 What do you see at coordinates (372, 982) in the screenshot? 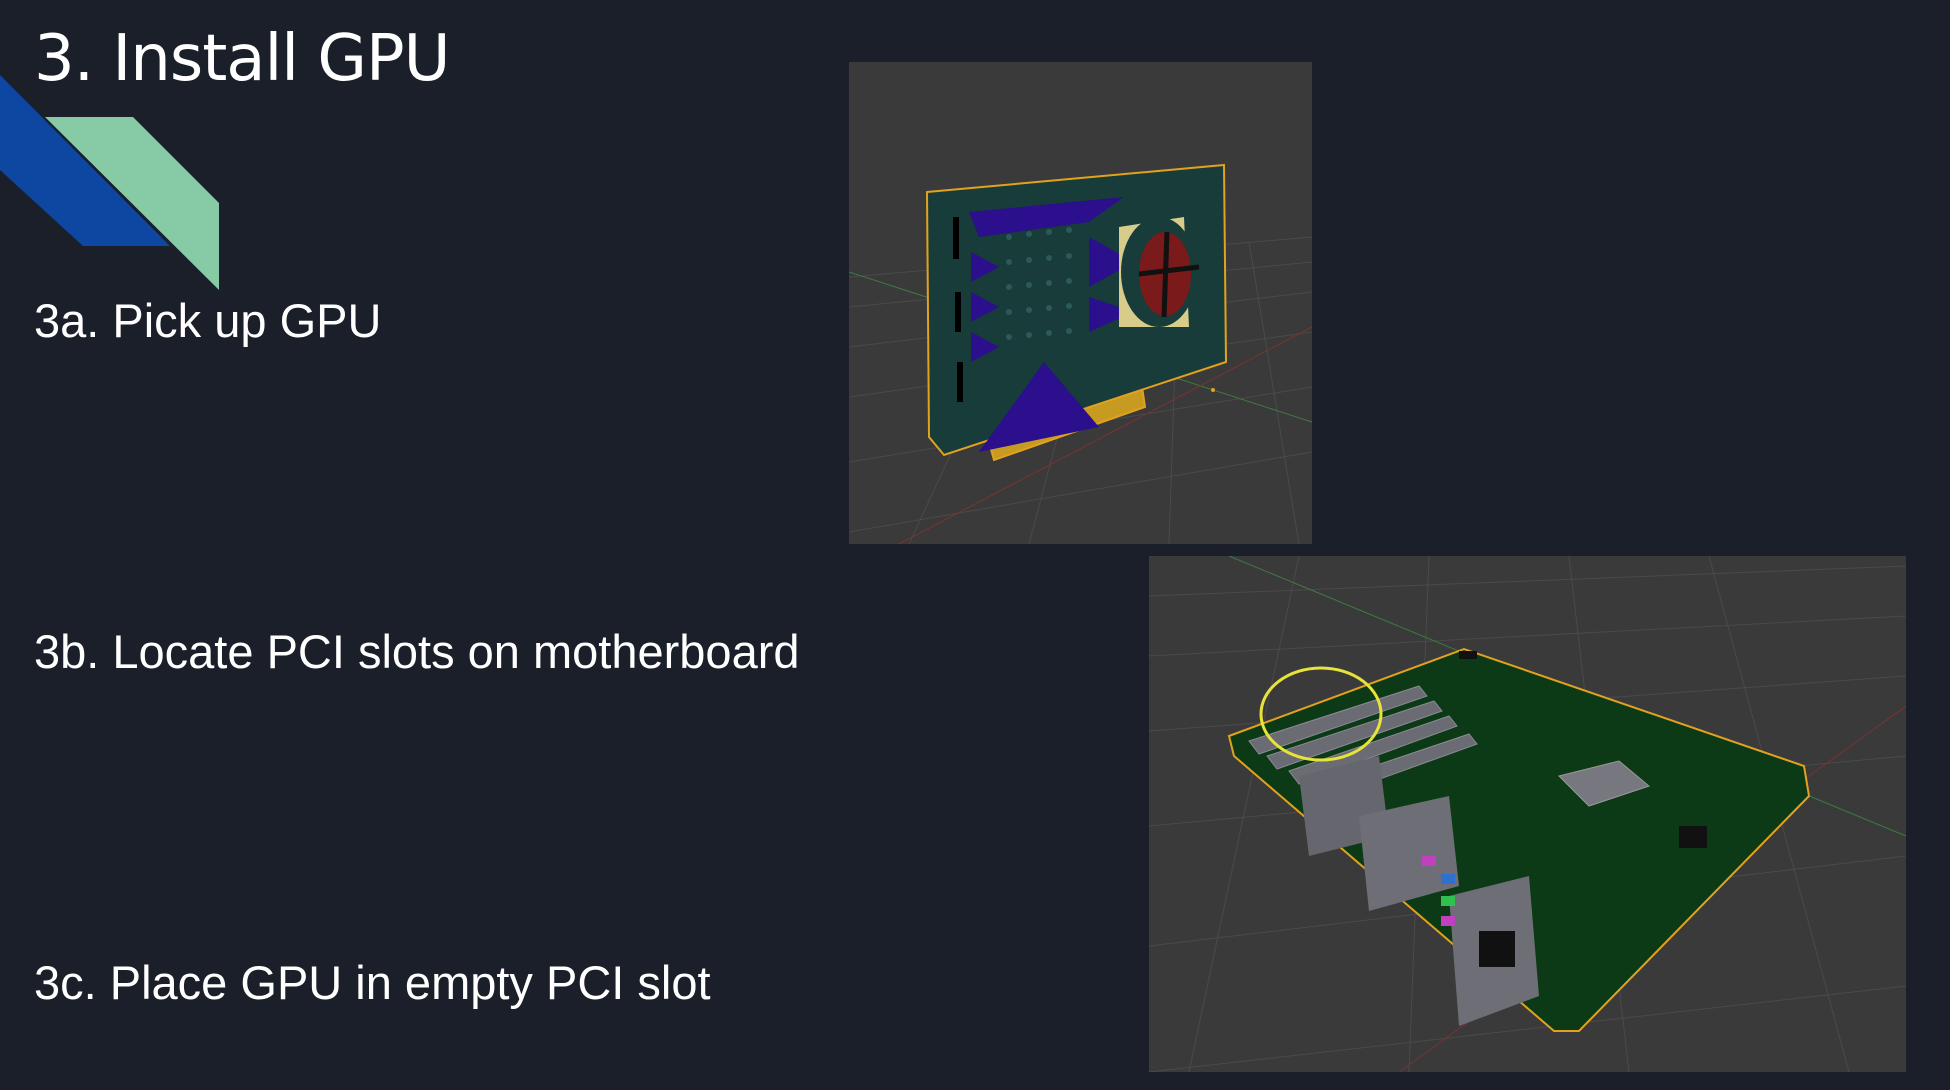
I see `step-3c-text: 3c. Place GPU in empty PCI slot` at bounding box center [372, 982].